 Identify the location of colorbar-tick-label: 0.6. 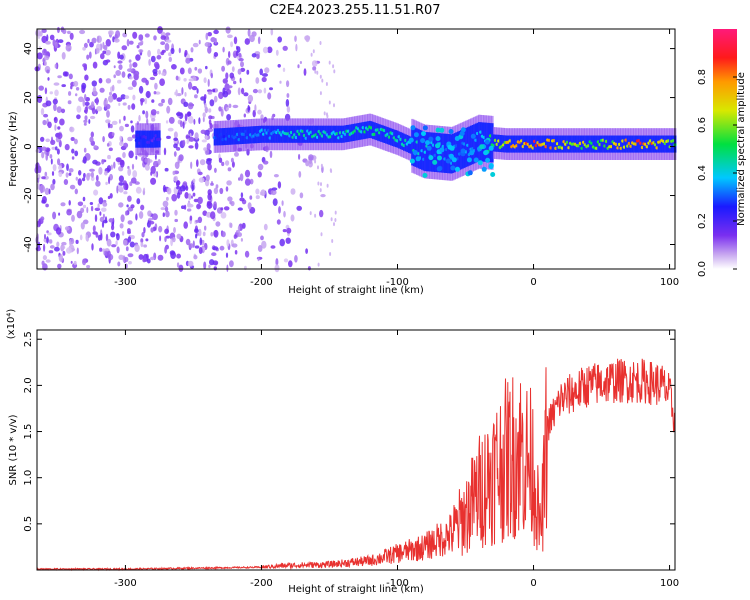
(702, 125).